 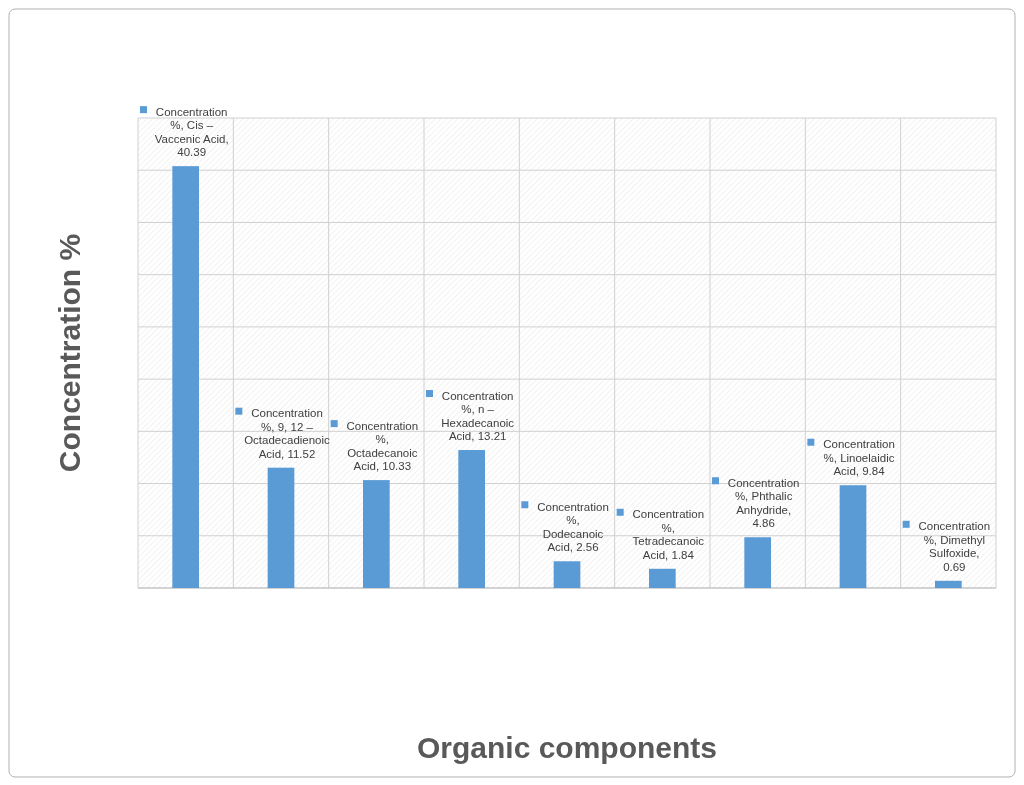 I want to click on data-label: Concentration %, n – Hexadecanoic Acid, 13.21, so click(x=478, y=416).